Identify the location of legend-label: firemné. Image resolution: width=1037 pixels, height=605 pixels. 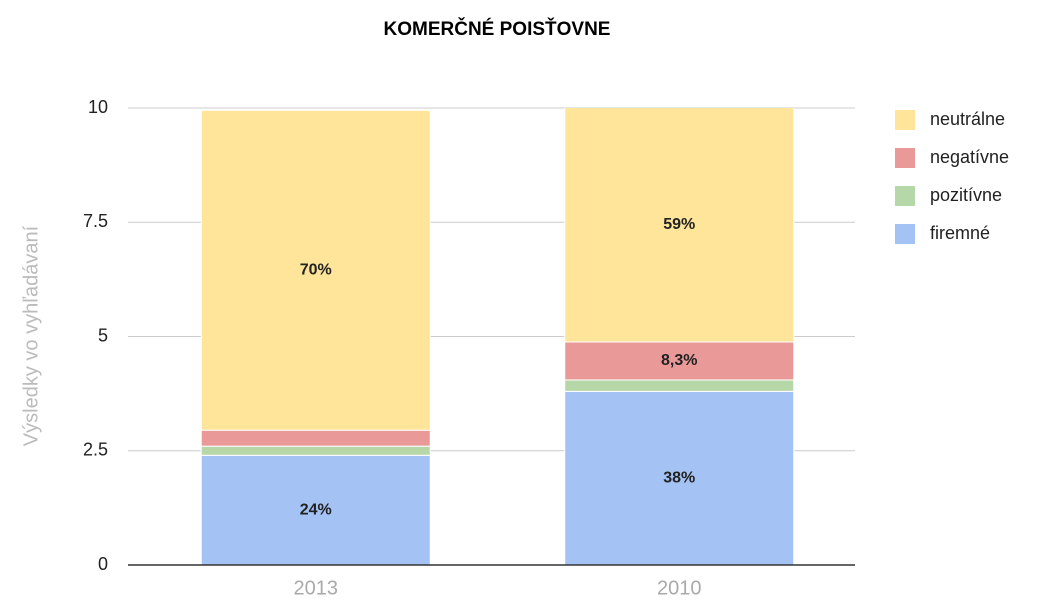
(960, 233).